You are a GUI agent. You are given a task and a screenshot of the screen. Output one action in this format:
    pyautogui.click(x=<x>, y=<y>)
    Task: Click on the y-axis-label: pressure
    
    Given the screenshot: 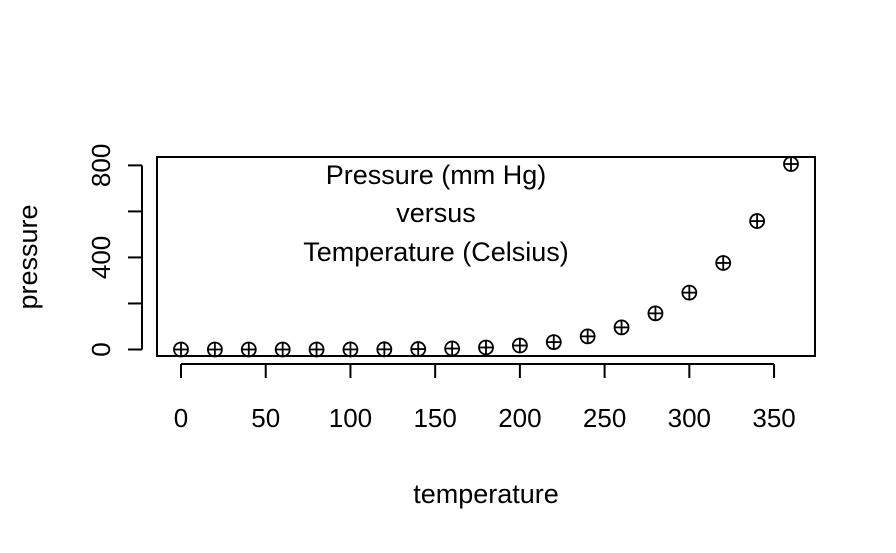 What is the action you would take?
    pyautogui.click(x=28, y=256)
    